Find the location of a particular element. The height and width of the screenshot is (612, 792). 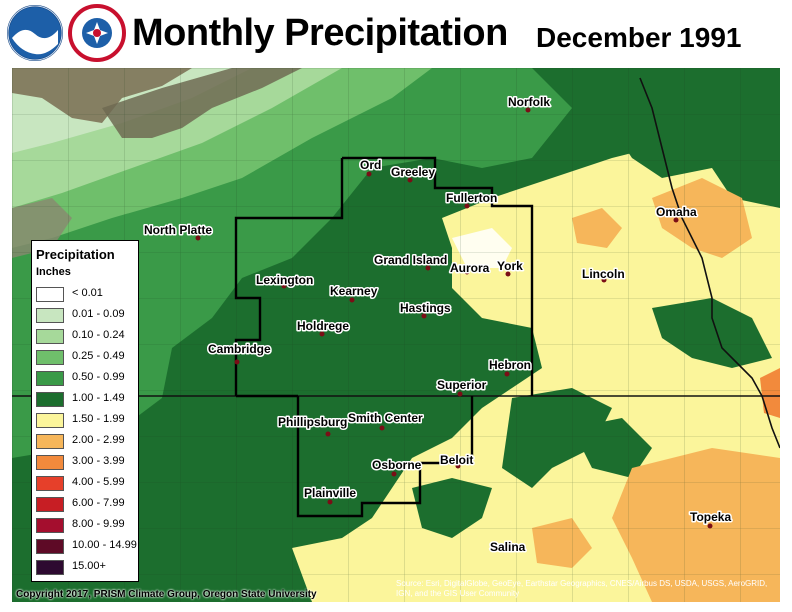

city-label: Plainville is located at coordinates (330, 493).